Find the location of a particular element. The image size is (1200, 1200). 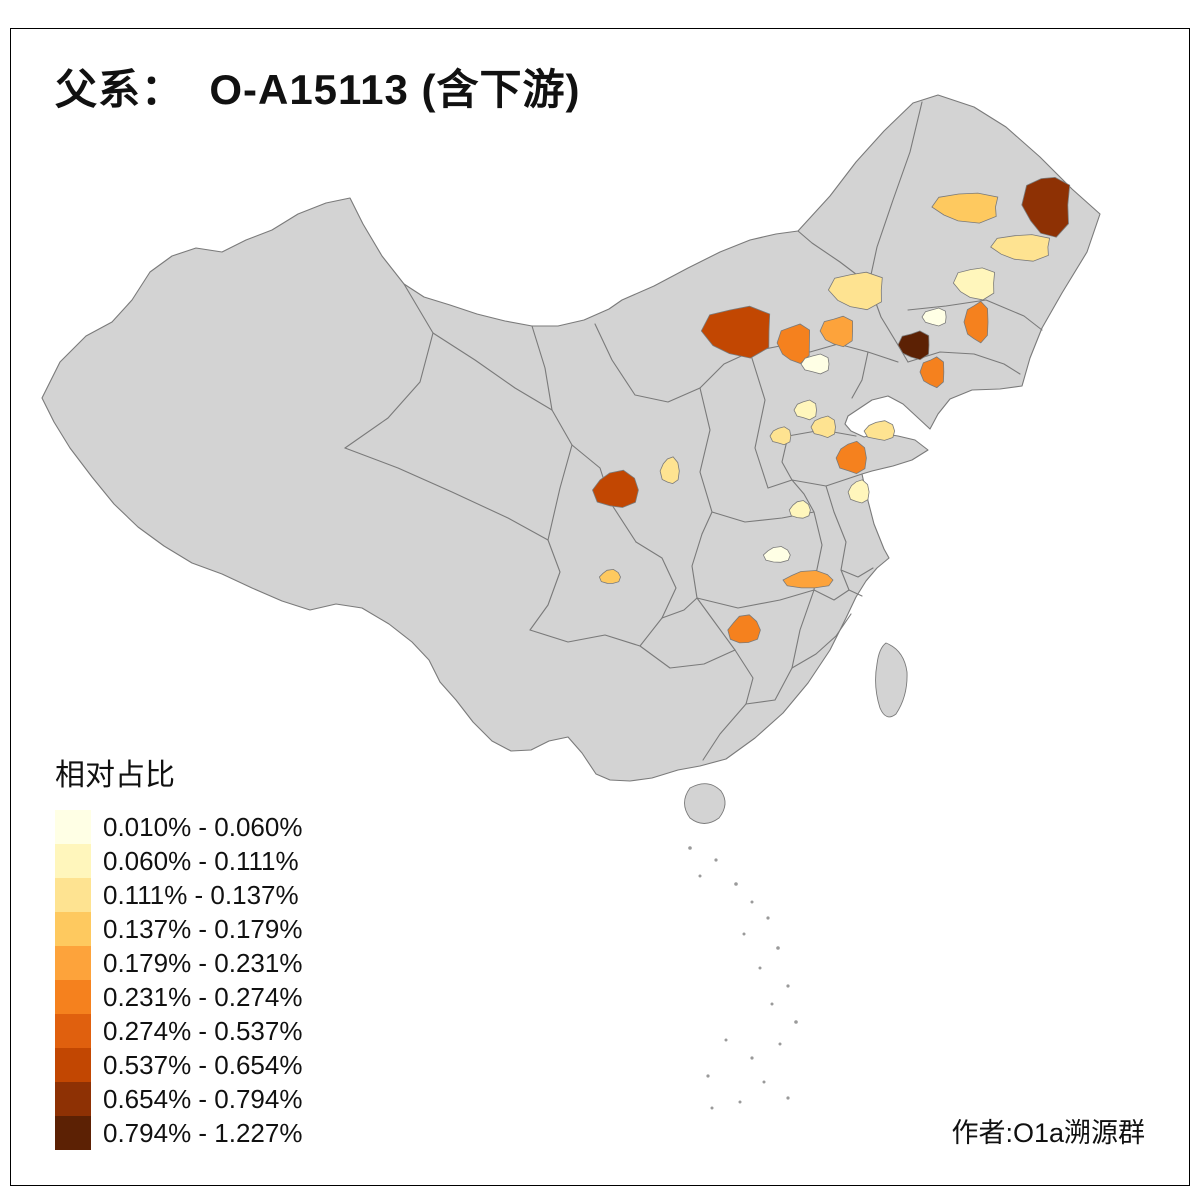

legend-item: 0.010% - 0.060% is located at coordinates (178, 827).